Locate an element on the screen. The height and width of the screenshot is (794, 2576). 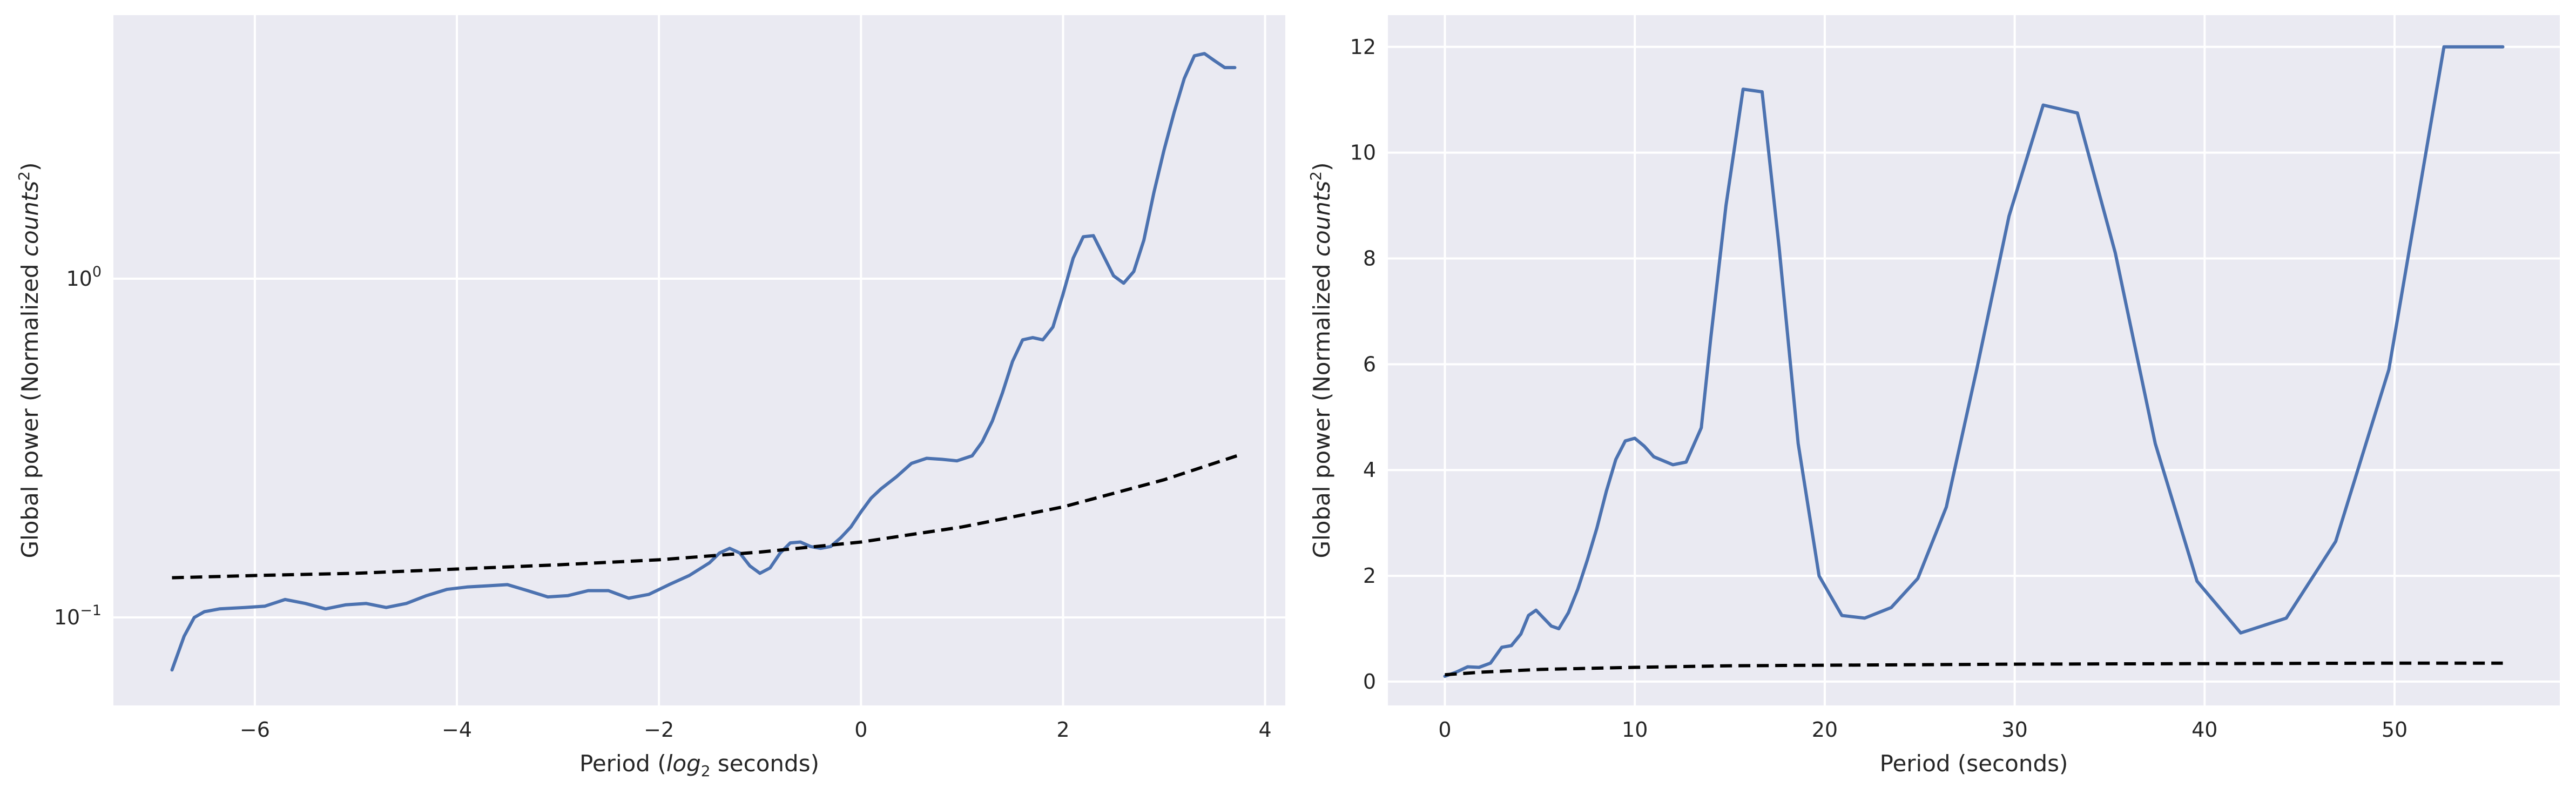
y-tick-label: 4 is located at coordinates (1369, 470).